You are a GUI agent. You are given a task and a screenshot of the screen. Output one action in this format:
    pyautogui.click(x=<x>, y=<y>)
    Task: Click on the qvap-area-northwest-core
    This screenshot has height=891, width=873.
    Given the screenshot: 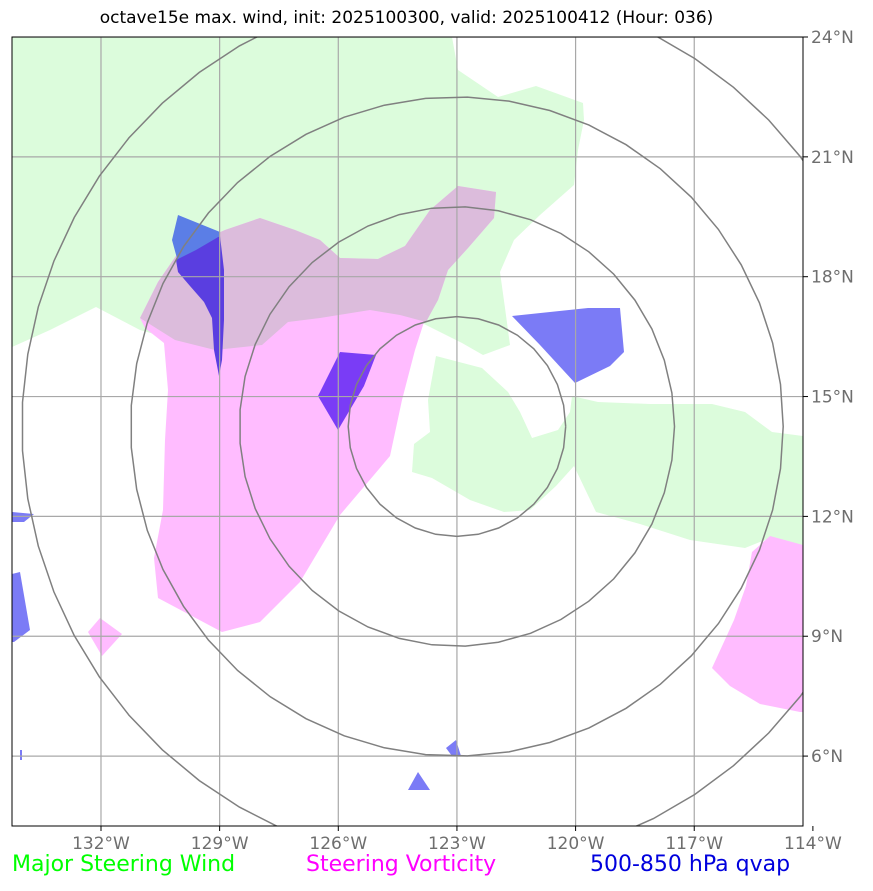 What is the action you would take?
    pyautogui.click(x=200, y=306)
    